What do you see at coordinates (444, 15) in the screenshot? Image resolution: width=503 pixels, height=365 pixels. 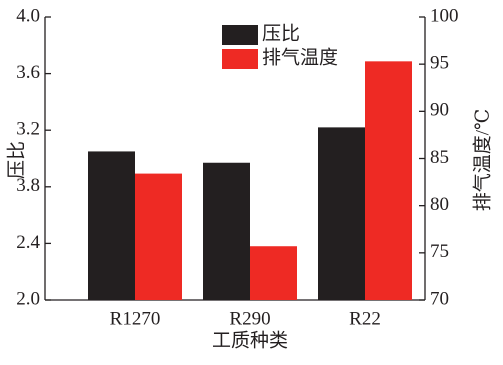 I see `y2-tick-label: 100` at bounding box center [444, 15].